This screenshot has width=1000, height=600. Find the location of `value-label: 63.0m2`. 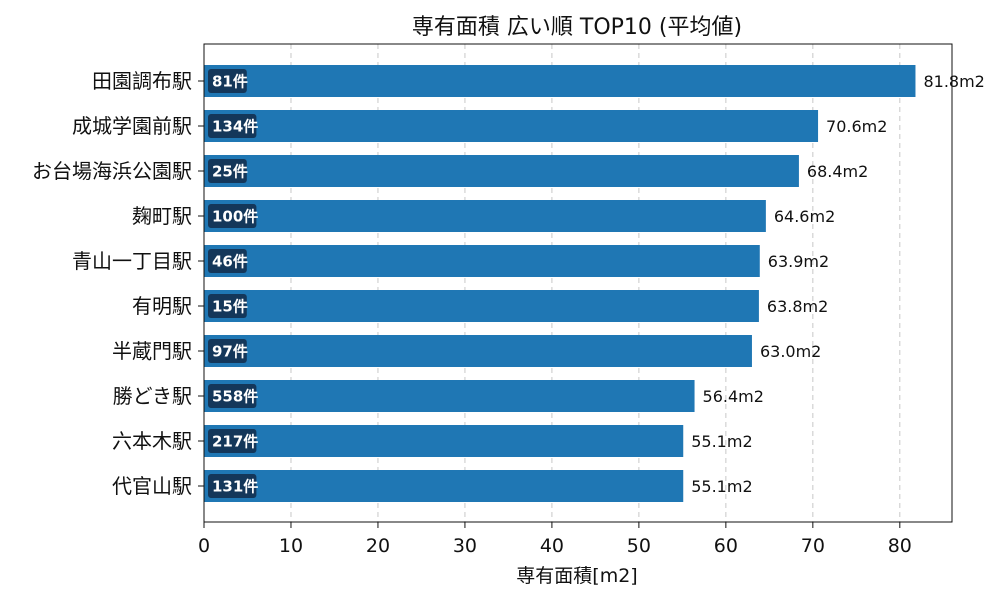

value-label: 63.0m2 is located at coordinates (790, 351).